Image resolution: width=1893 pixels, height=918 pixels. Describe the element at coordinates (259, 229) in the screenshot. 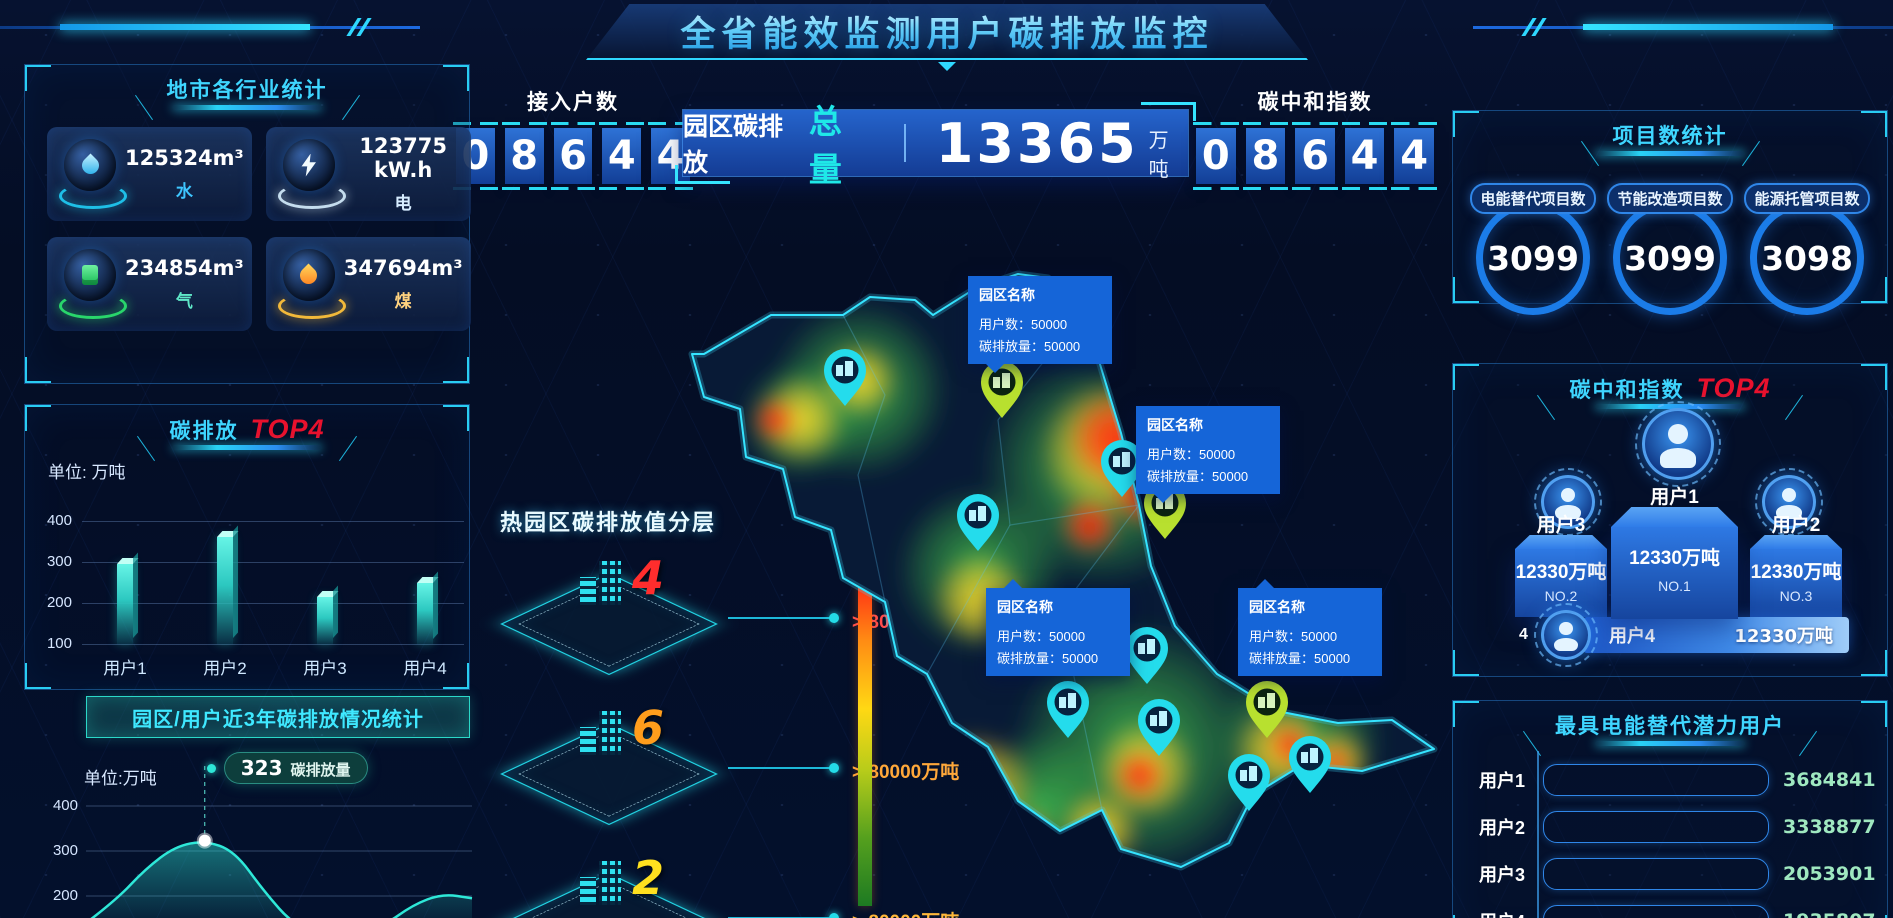

I see `industry-cards: 125324m³ 水 123775 kW.h 电` at that location.